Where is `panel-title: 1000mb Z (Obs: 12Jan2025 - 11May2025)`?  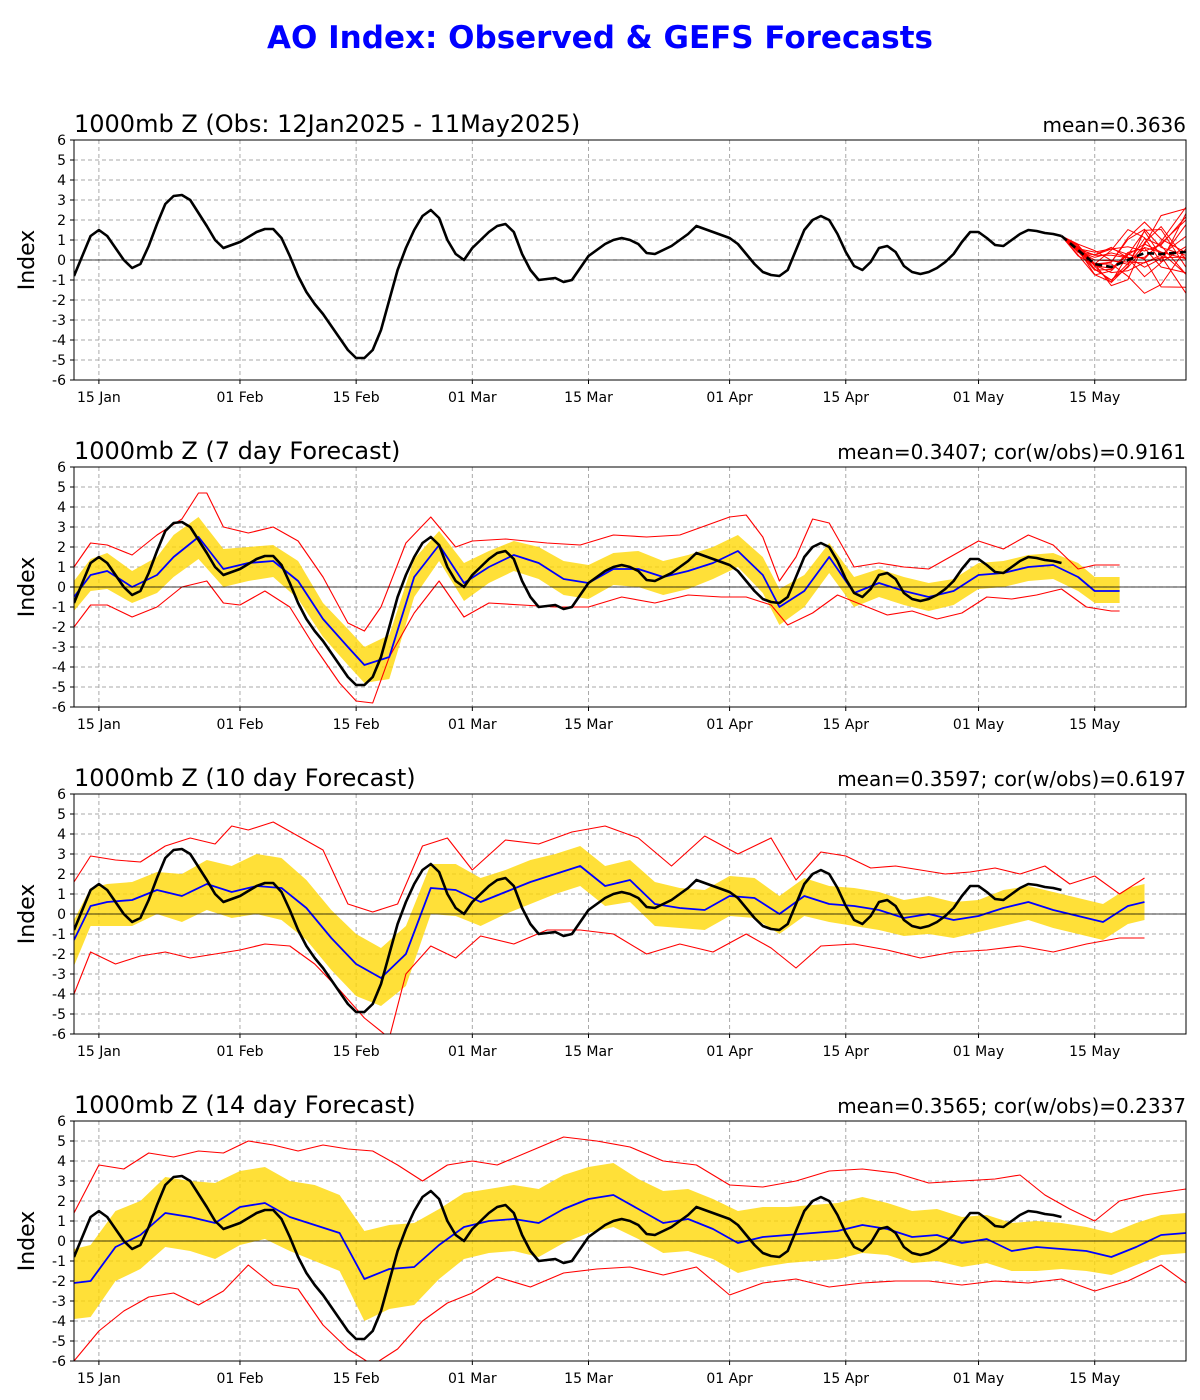
panel-title: 1000mb Z (Obs: 12Jan2025 - 11May2025) is located at coordinates (327, 124).